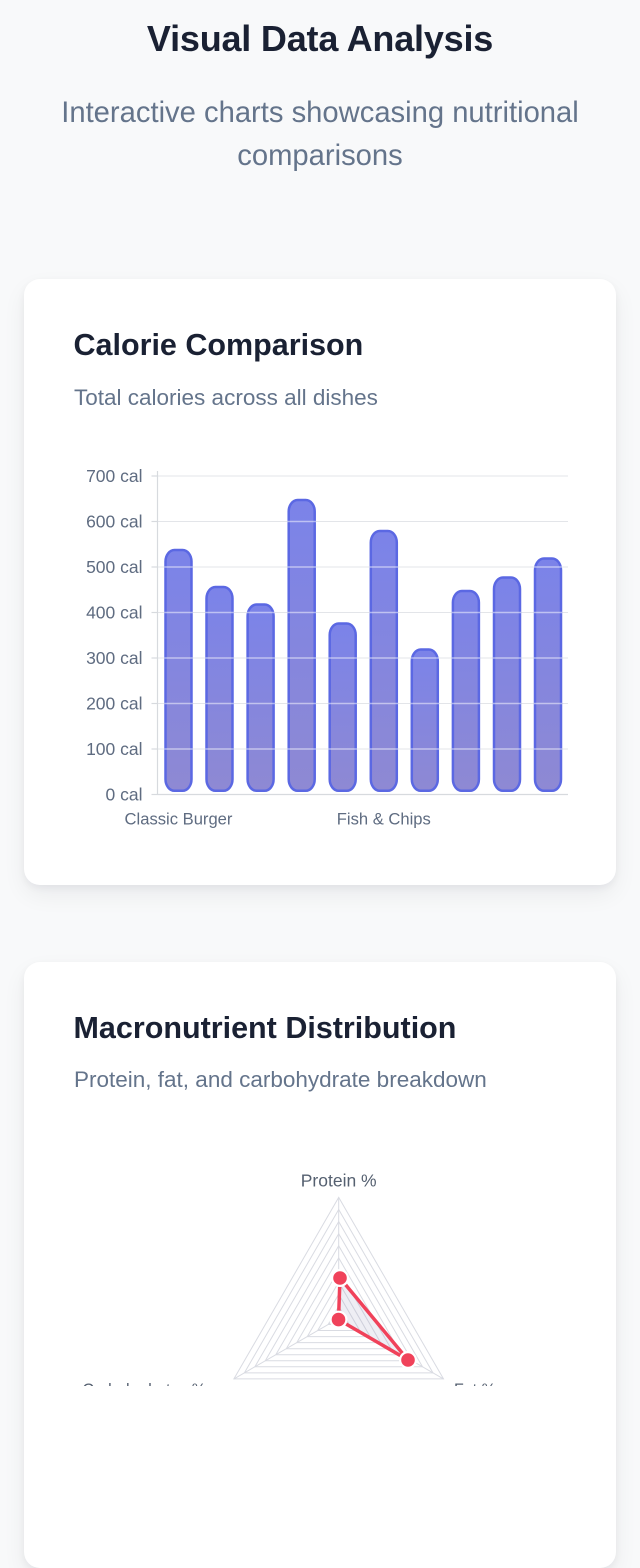  I want to click on svg-text: 500 cal, so click(114, 567).